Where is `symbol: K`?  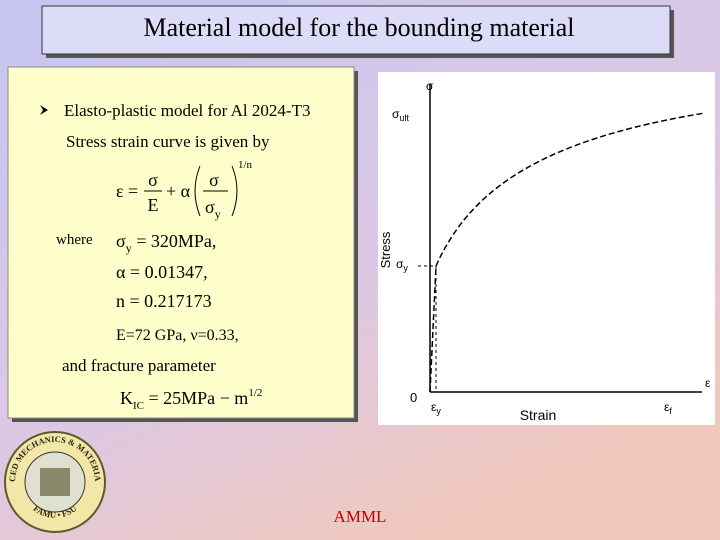 symbol: K is located at coordinates (126, 398).